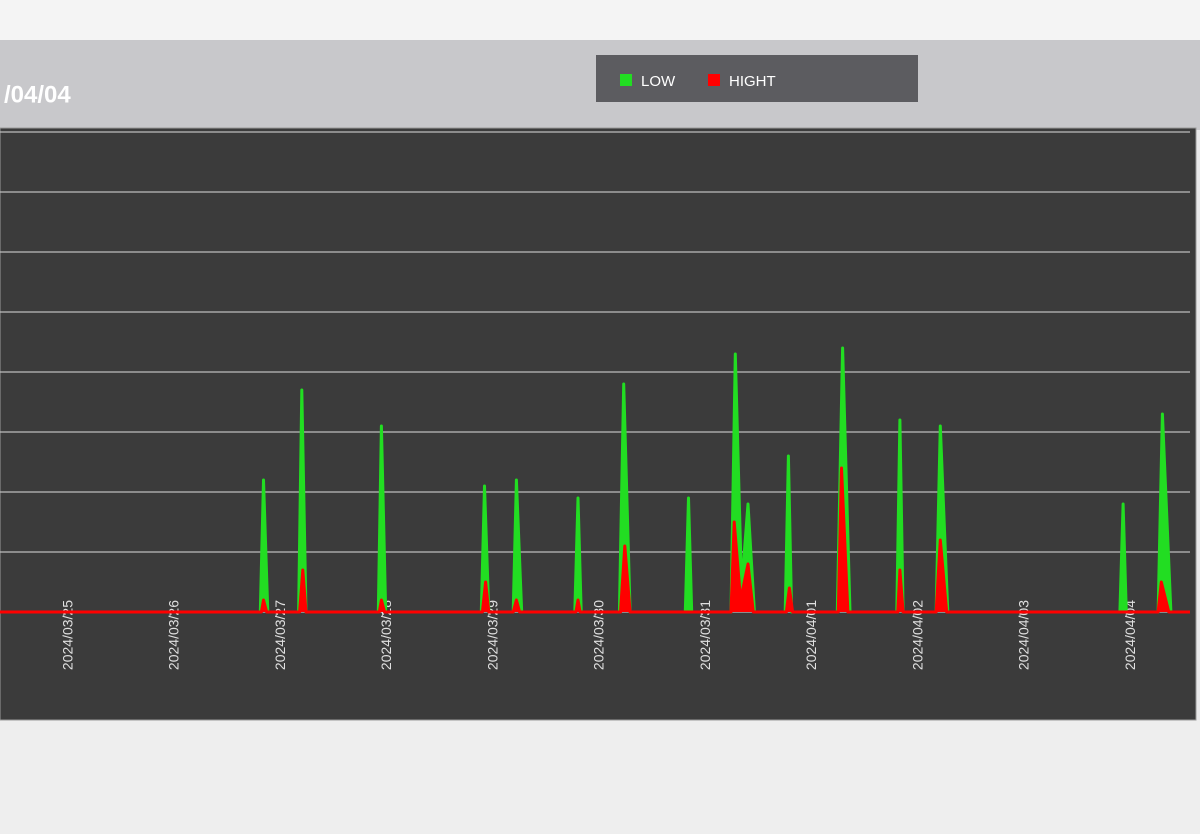 Image resolution: width=1200 pixels, height=834 pixels. Describe the element at coordinates (386, 635) in the screenshot. I see `x-tick-label: 2024/03/28` at that location.